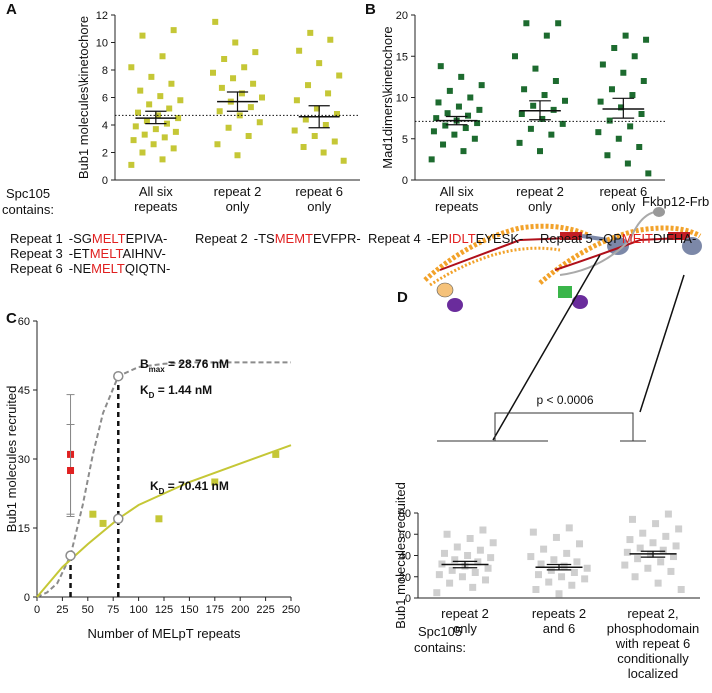 The height and width of the screenshot is (693, 712). What do you see at coordinates (618, 238) in the screenshot?
I see `sequence: Repeat 5 -QPMEITDIFHA-` at bounding box center [618, 238].